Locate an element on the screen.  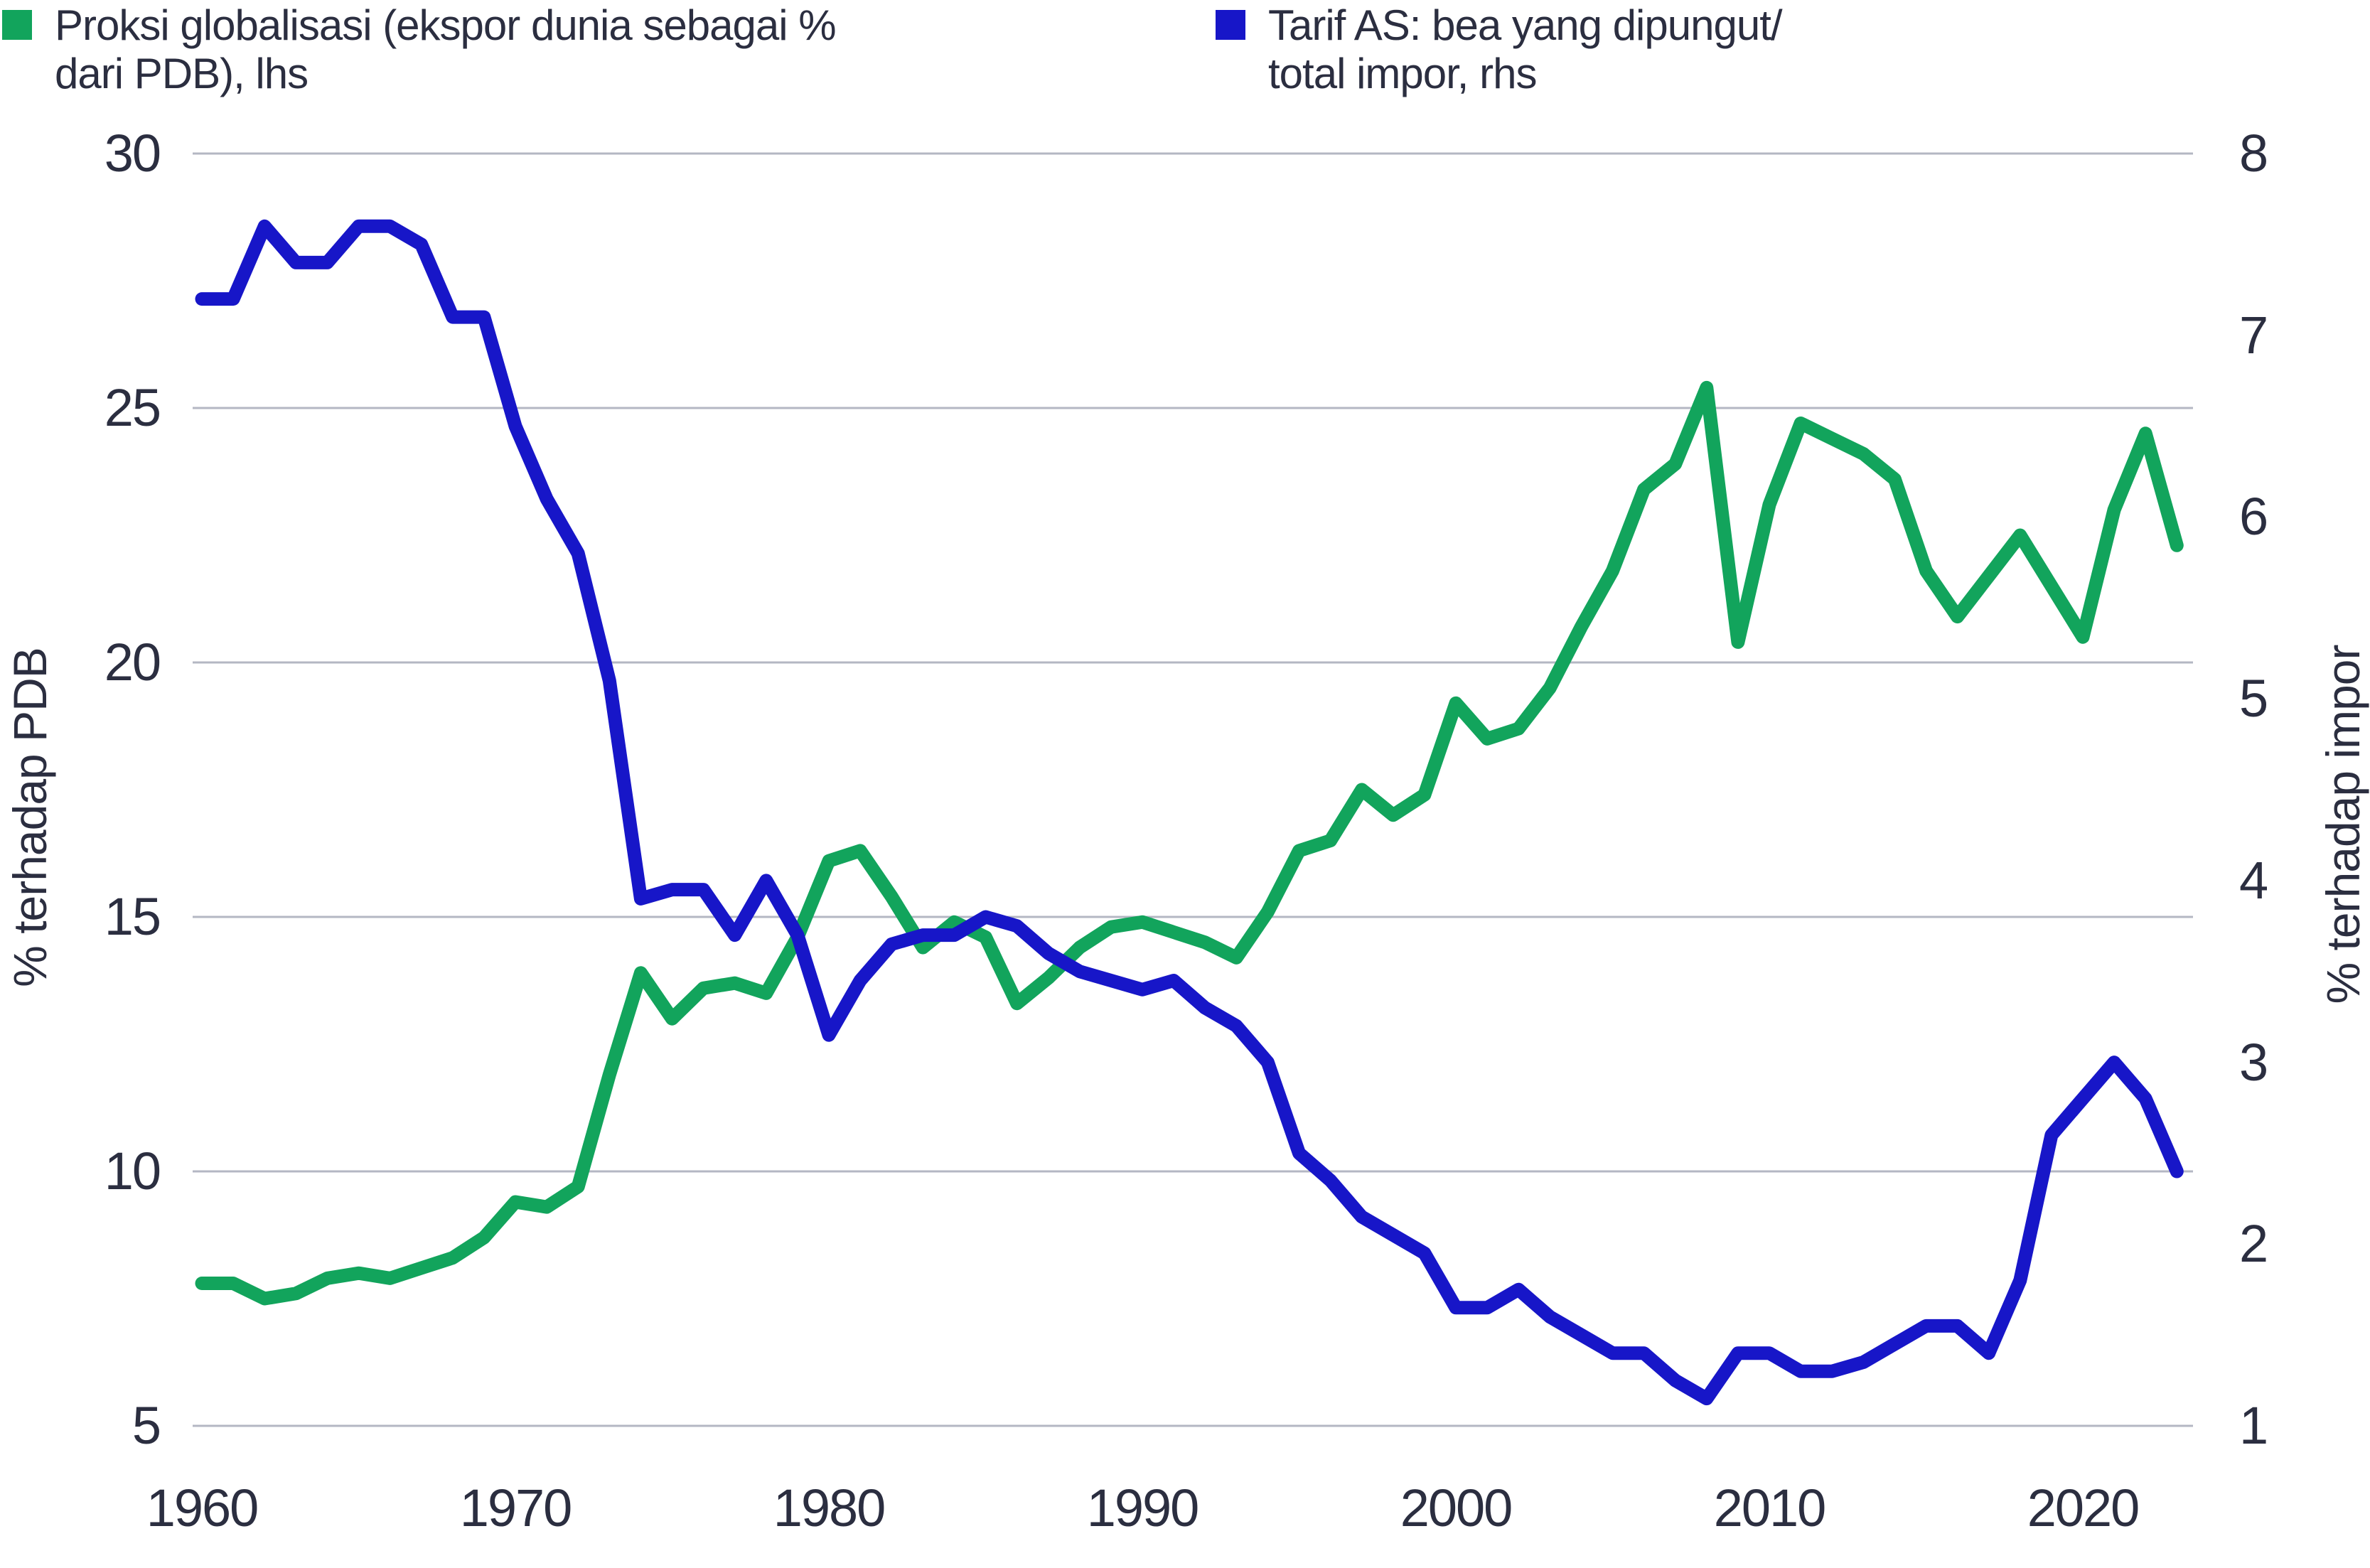
x-axis-tick: 1960 is located at coordinates (202, 1508).